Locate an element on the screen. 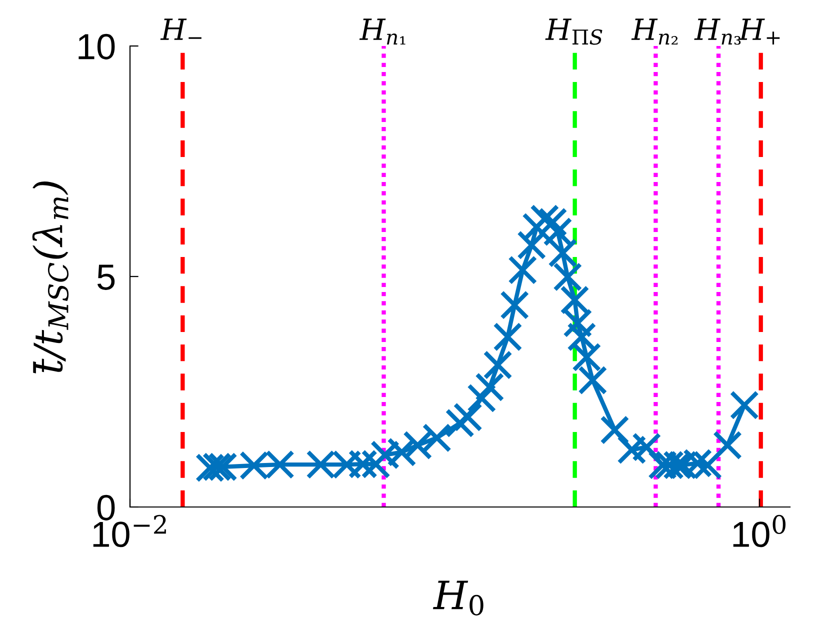 Image resolution: width=813 pixels, height=644 pixels. y-tick-label: 5 is located at coordinates (106, 277).